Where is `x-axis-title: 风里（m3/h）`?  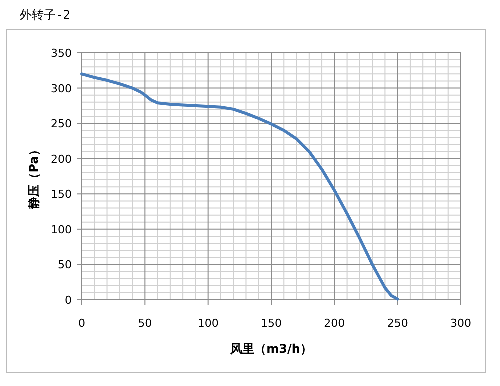 x-axis-title: 风里（m3/h） is located at coordinates (271, 349).